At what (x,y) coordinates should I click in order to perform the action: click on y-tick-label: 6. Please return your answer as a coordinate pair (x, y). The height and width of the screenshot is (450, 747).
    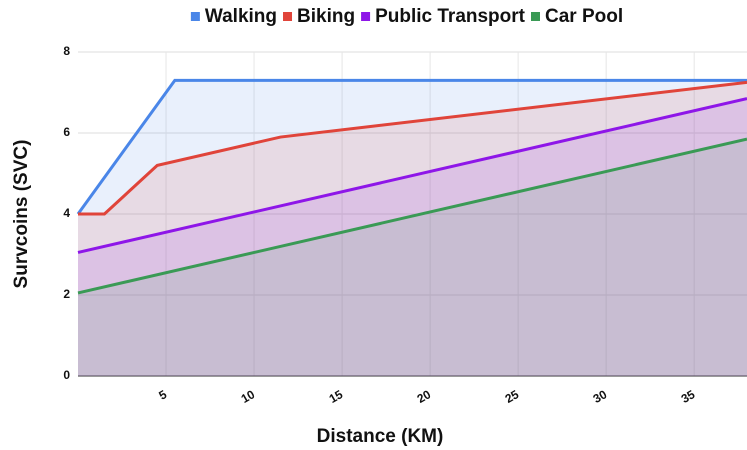
    Looking at the image, I should click on (66, 132).